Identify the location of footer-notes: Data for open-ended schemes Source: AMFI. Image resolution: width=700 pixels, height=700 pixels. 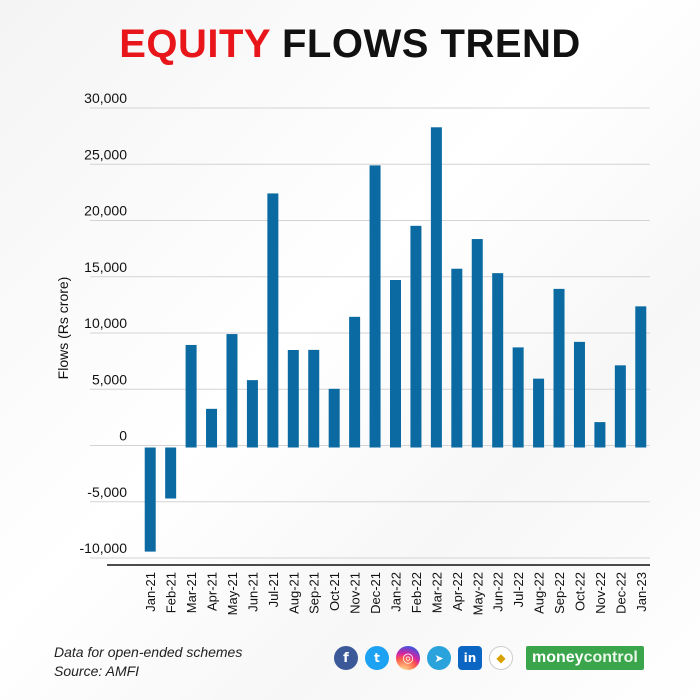
(148, 662).